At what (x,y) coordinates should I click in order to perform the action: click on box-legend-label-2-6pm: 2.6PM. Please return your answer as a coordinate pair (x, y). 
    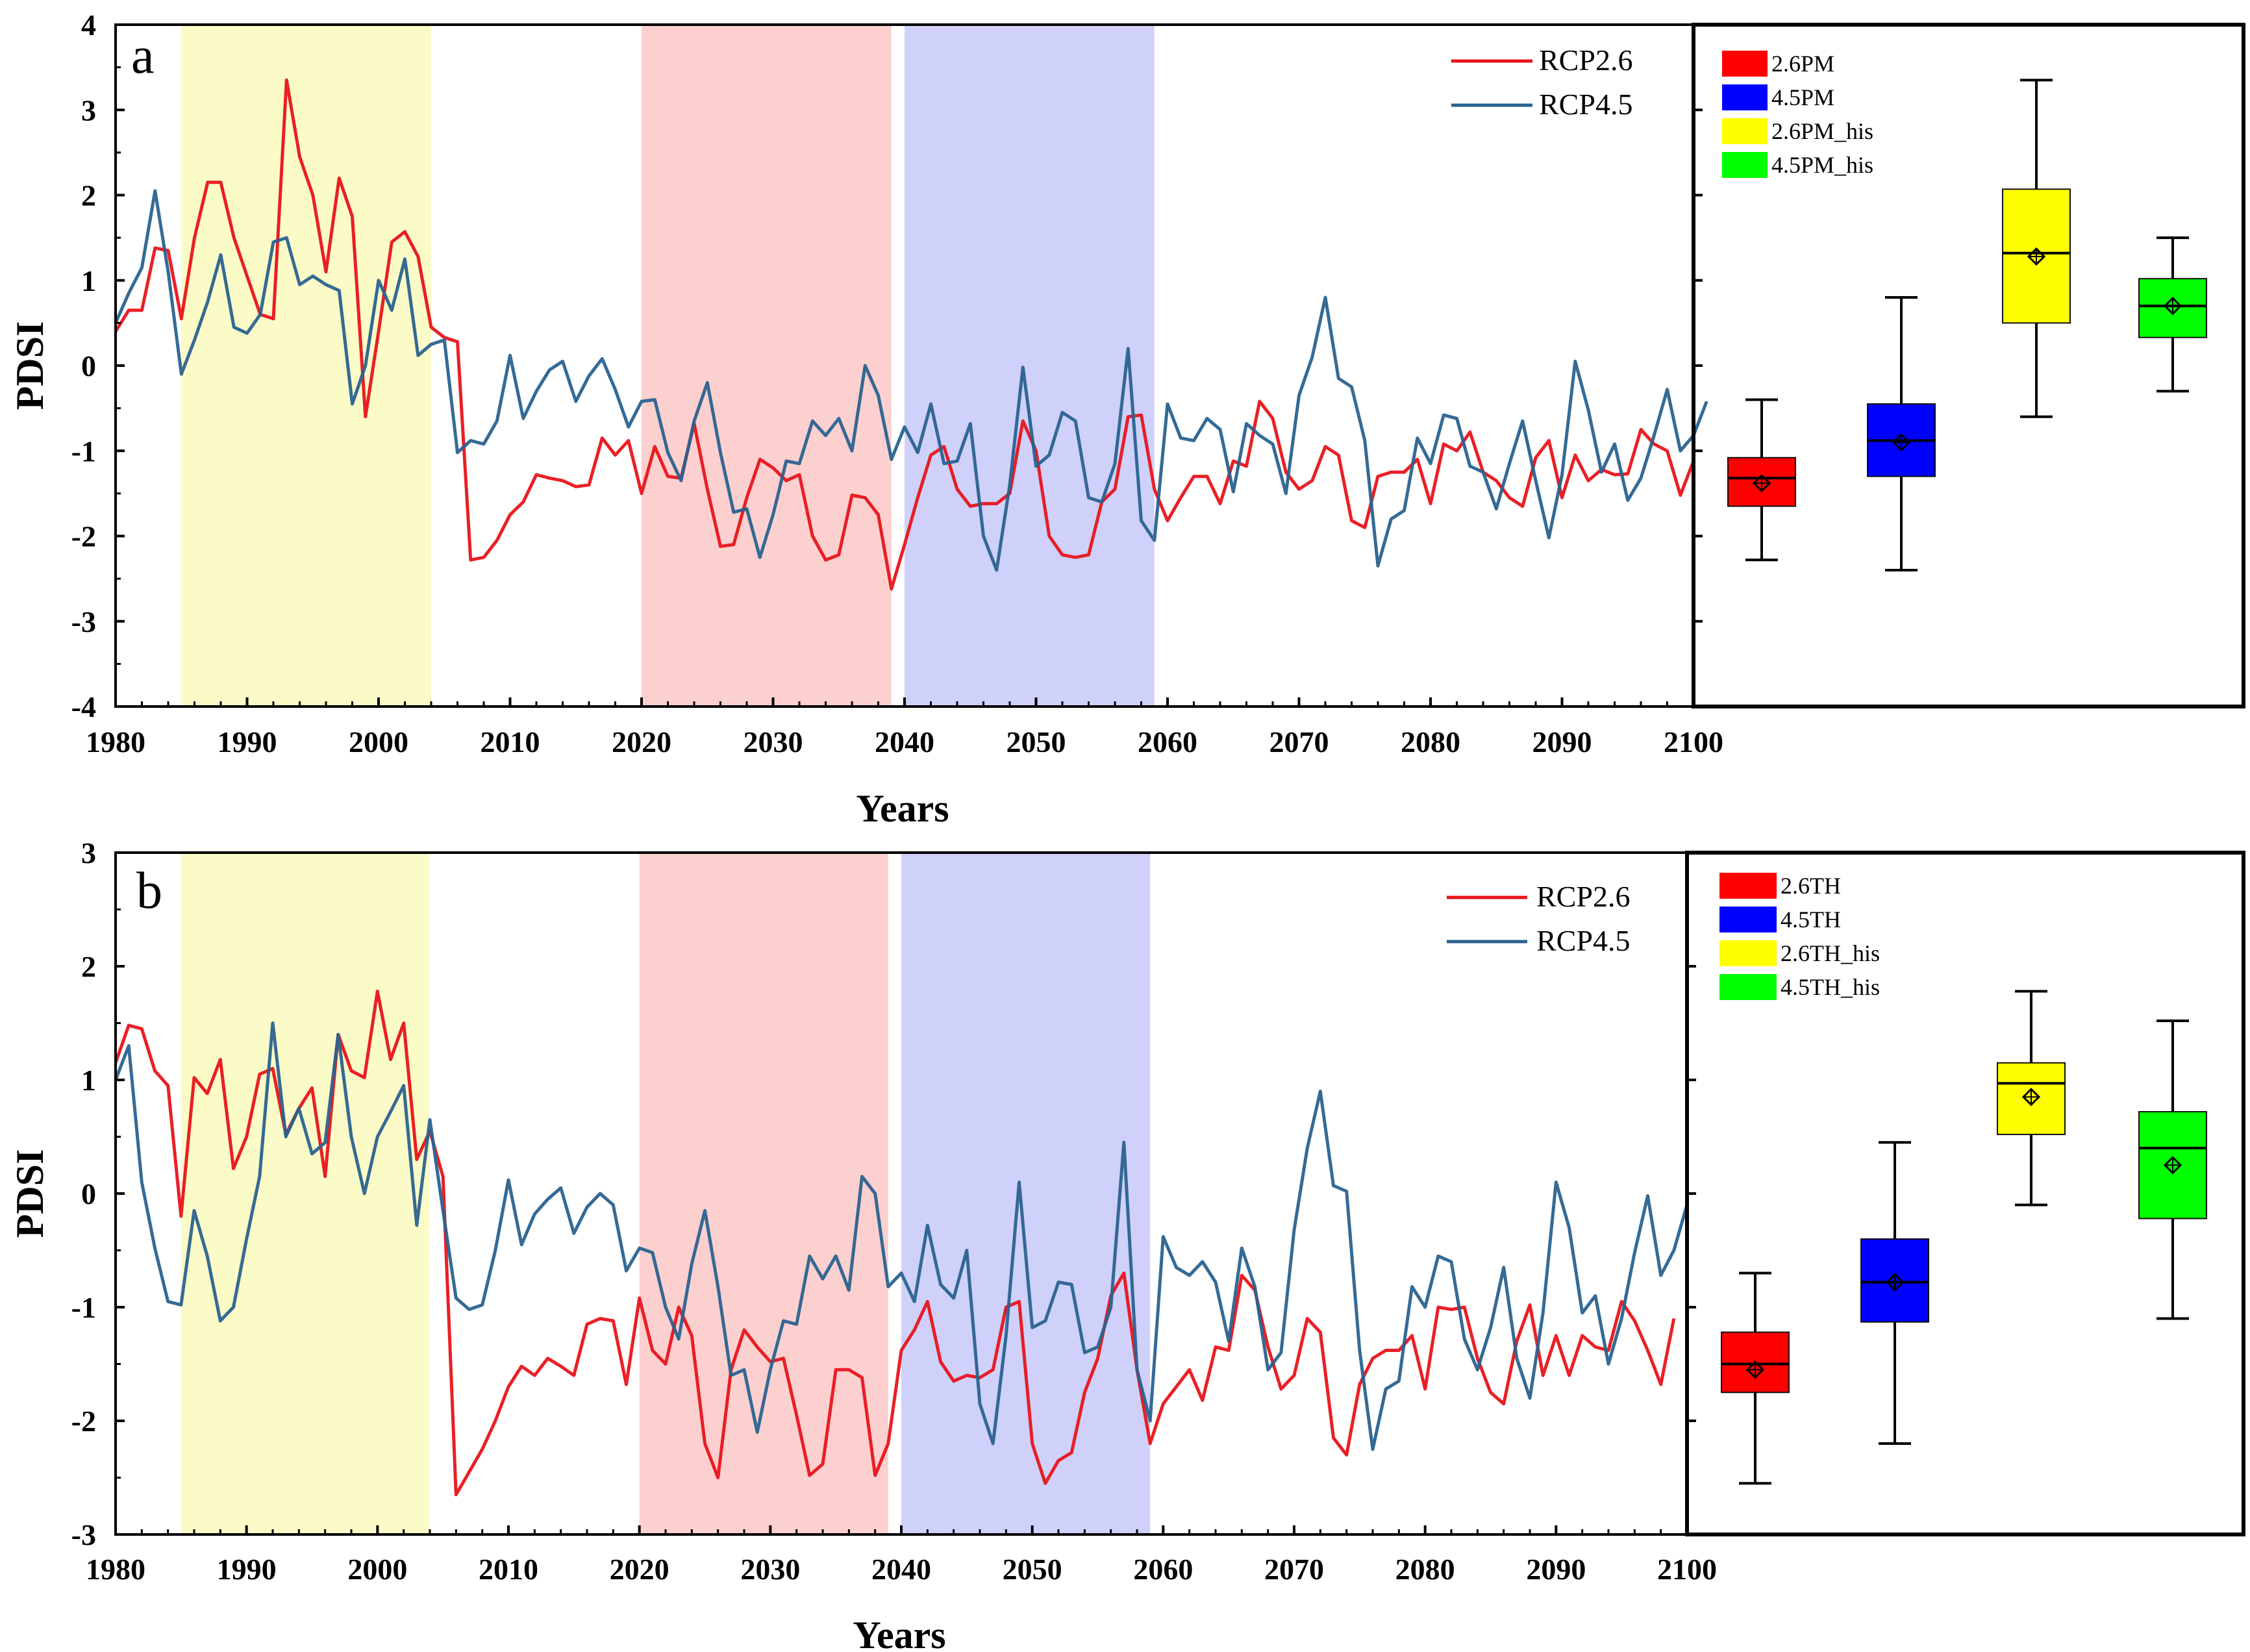
    Looking at the image, I should click on (1802, 64).